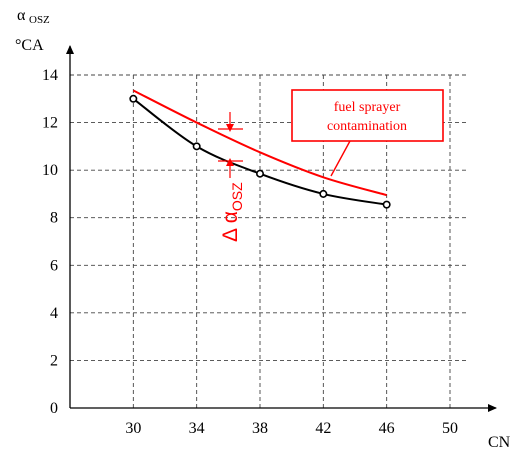  Describe the element at coordinates (230, 226) in the screenshot. I see `delta-label-symbol: Δ α` at that location.